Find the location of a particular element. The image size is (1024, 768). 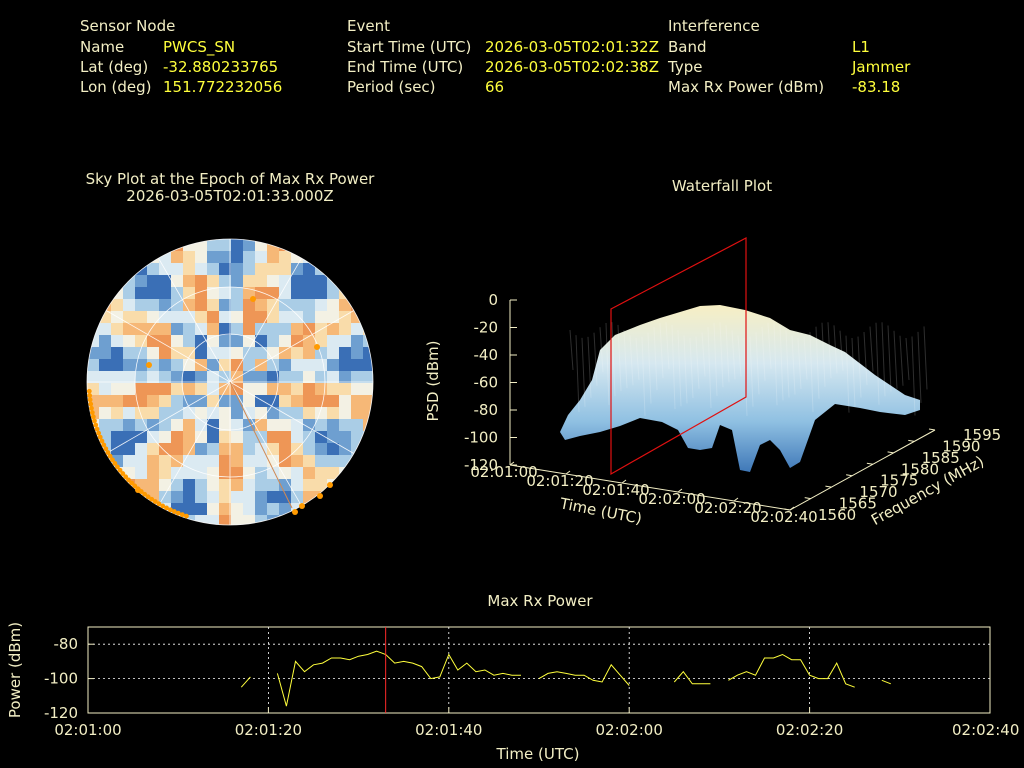

waterfall-frequency-tick-label: 1565 is located at coordinates (858, 504).